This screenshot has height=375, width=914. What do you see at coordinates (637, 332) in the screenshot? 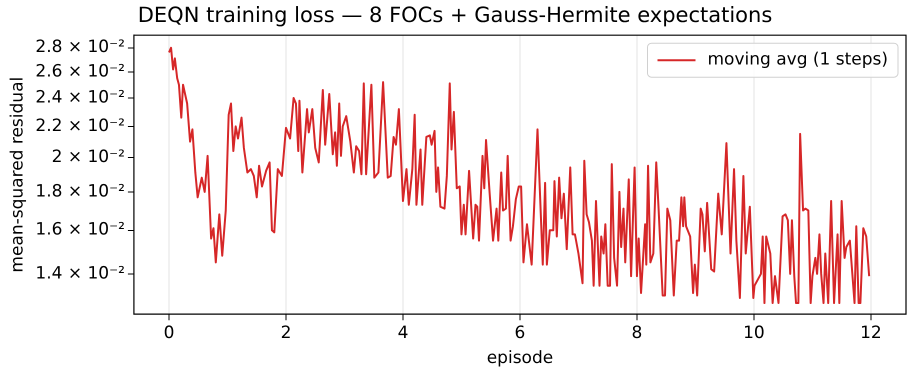
I see `x-tick-label: 8` at bounding box center [637, 332].